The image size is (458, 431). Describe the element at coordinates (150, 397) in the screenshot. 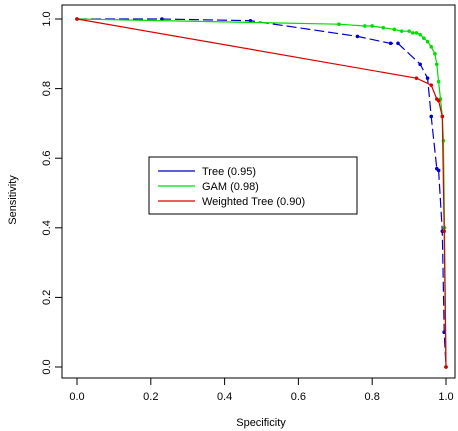

I see `x-tick-label: 0.2` at that location.